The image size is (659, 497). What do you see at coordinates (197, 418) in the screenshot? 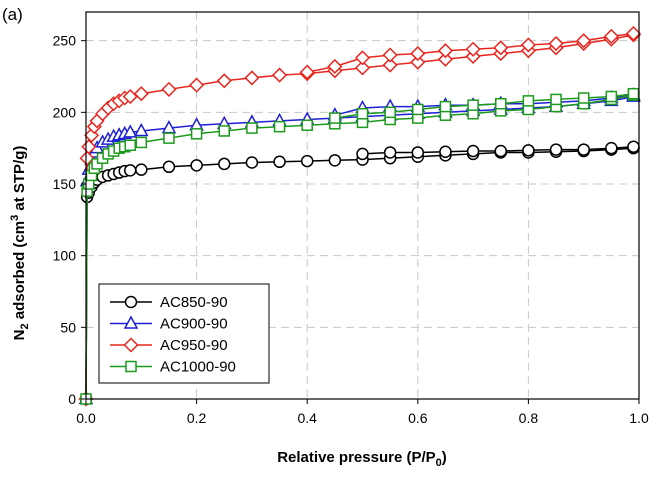
I see `x-tick-label: 0.2` at bounding box center [197, 418].